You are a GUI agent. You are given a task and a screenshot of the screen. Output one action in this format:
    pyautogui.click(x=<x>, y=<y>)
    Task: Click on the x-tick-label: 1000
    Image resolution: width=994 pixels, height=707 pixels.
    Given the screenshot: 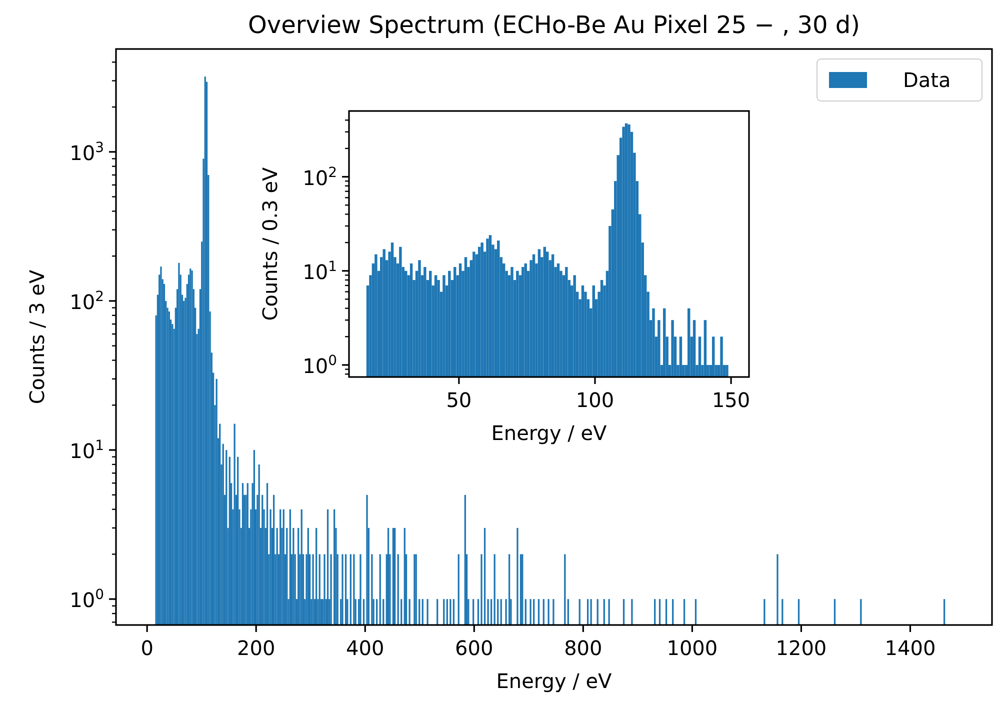 What is the action you would take?
    pyautogui.click(x=692, y=648)
    